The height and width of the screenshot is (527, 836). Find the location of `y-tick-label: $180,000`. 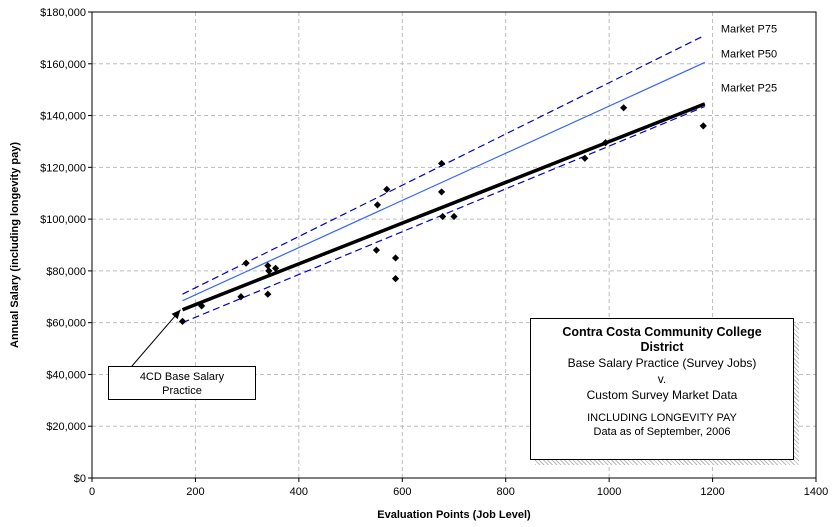

y-tick-label: $180,000 is located at coordinates (63, 13).